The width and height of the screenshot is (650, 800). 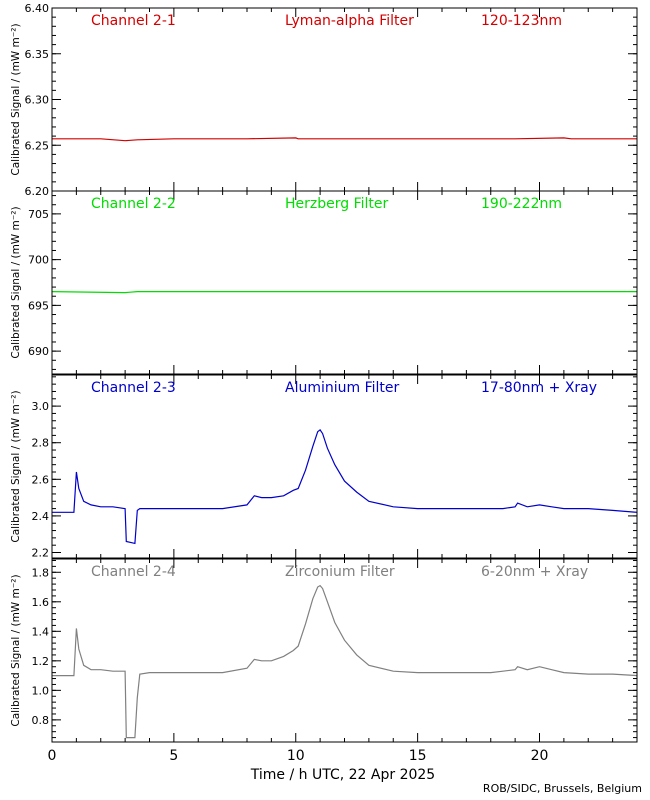 I want to click on y-tick-label: 0.8, so click(x=41, y=720).